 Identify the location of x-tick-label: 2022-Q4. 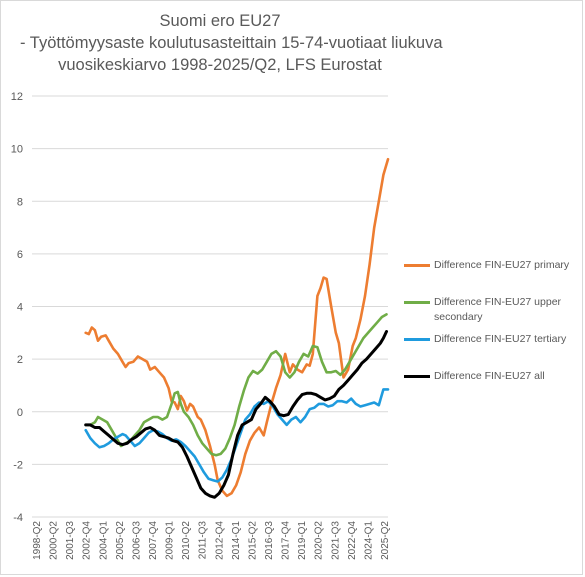
(352, 540).